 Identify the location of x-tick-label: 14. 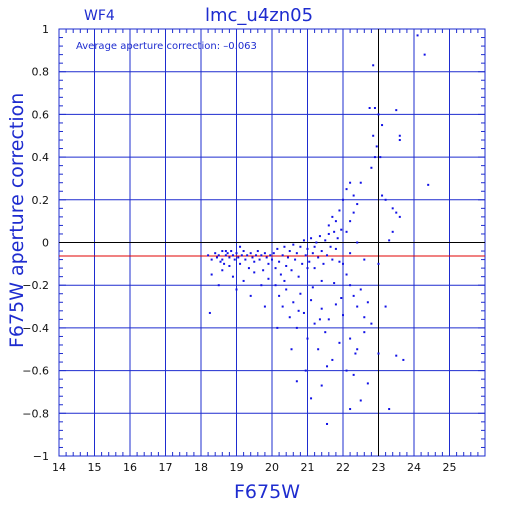
(59, 467).